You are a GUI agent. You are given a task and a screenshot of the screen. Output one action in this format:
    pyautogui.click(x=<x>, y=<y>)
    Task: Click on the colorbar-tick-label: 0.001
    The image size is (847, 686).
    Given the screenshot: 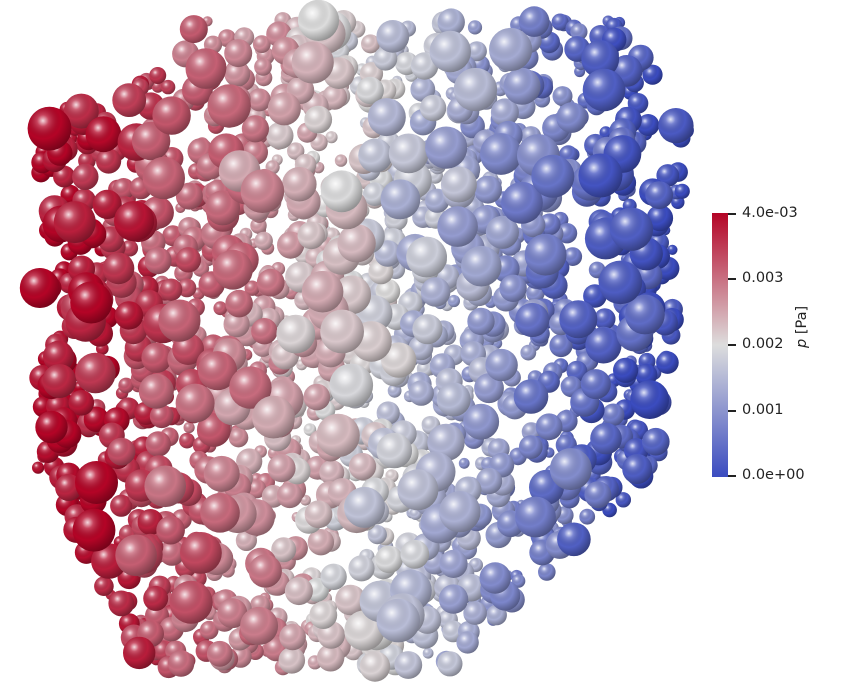 What is the action you would take?
    pyautogui.click(x=763, y=410)
    